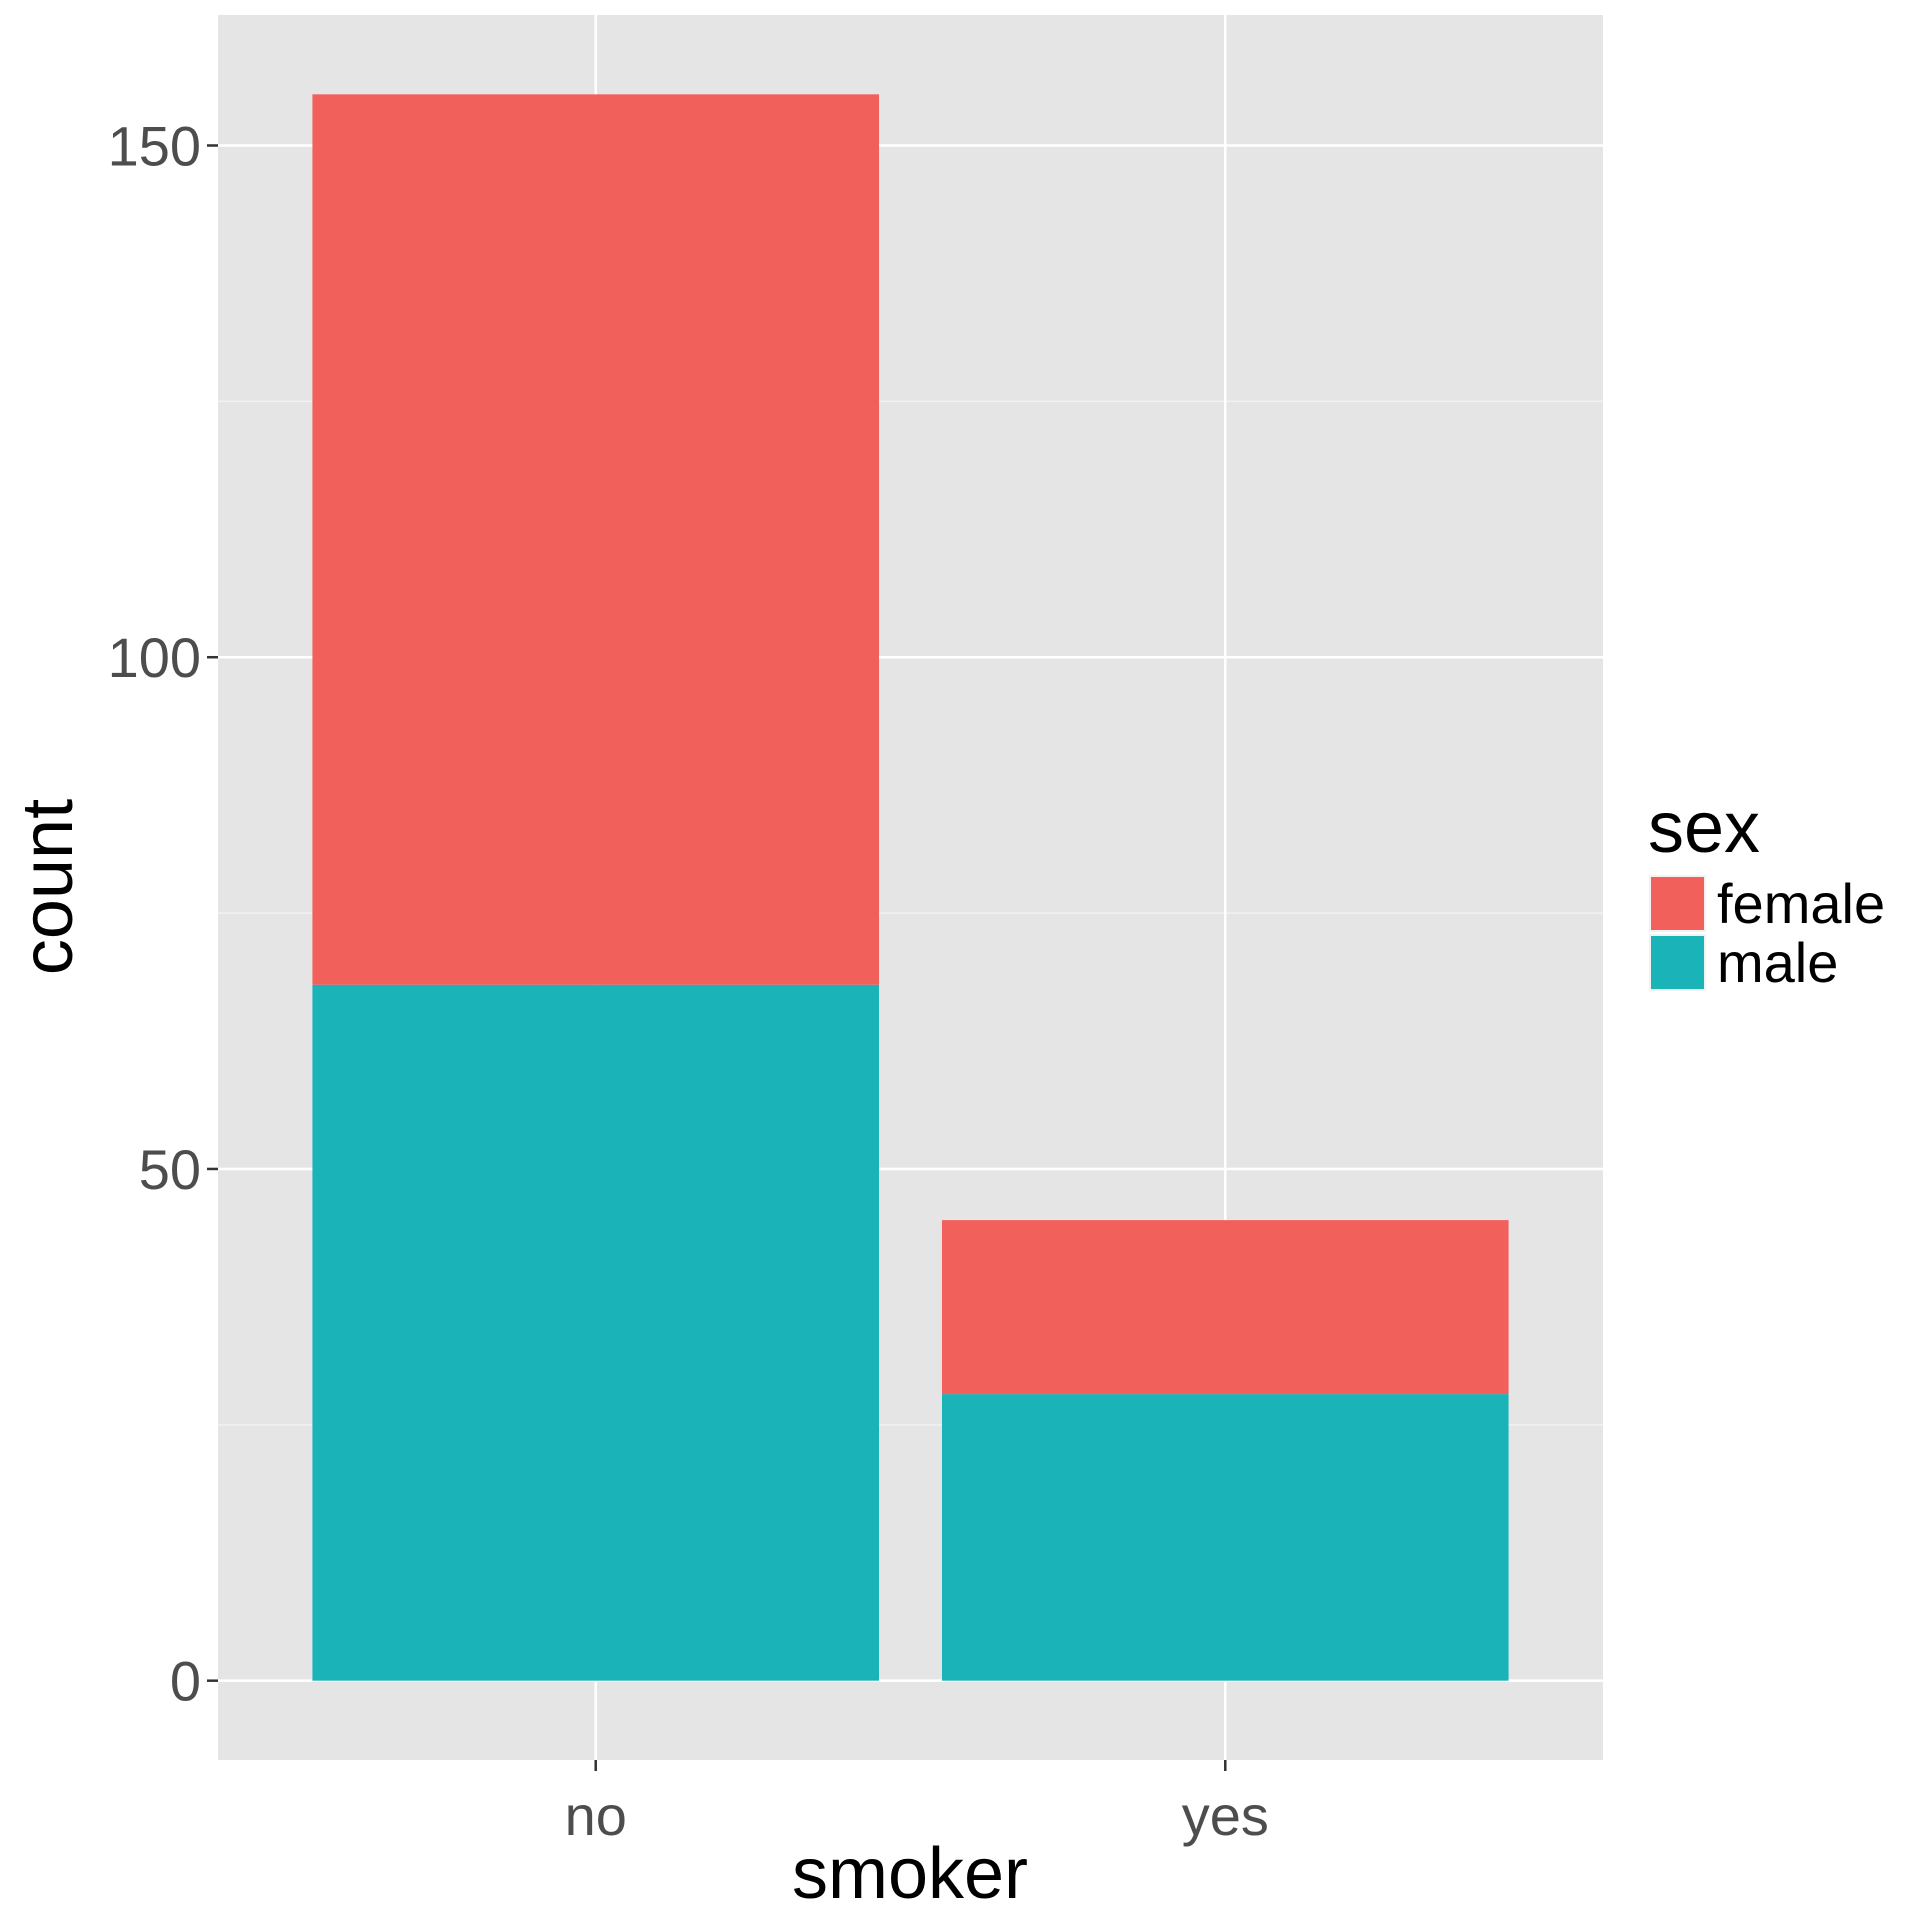 The width and height of the screenshot is (1920, 1925). I want to click on x-axis-title: smoker, so click(910, 1874).